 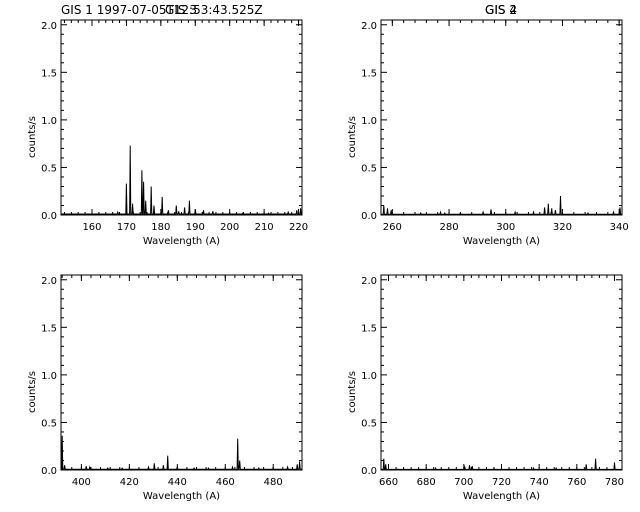 What do you see at coordinates (162, 10) in the screenshot?
I see `chart-title: GIS 1 1997-07-05T12:53:43.525Z` at bounding box center [162, 10].